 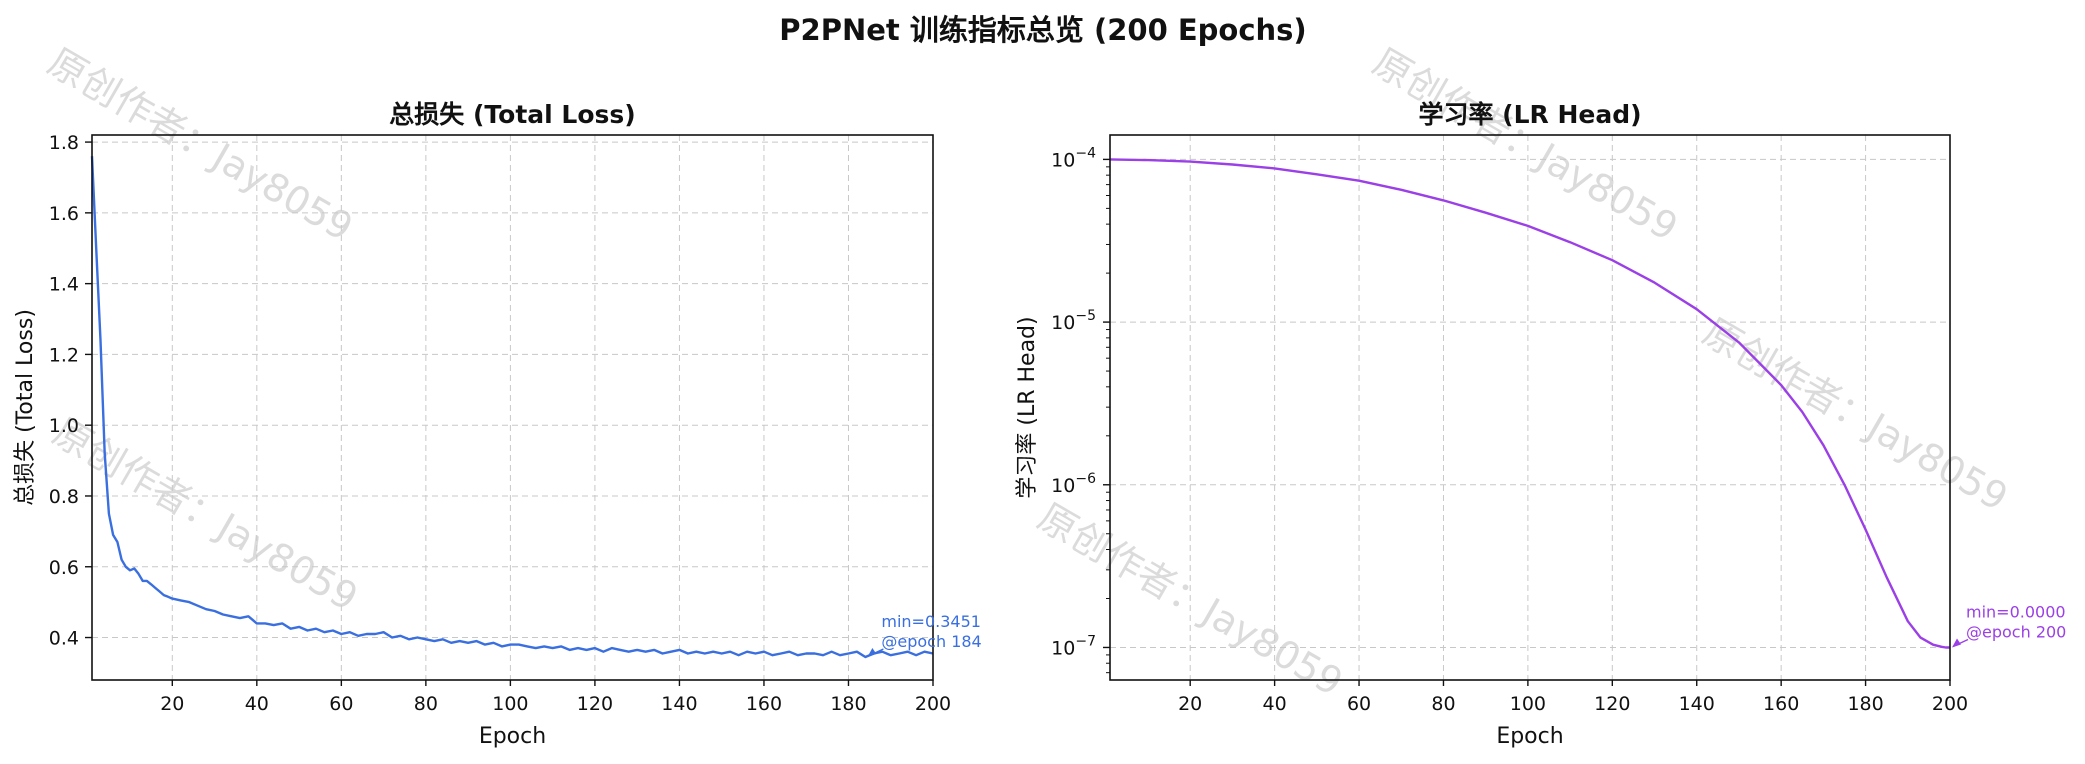 I want to click on annotation-value: min=0.0000, so click(x=2016, y=611).